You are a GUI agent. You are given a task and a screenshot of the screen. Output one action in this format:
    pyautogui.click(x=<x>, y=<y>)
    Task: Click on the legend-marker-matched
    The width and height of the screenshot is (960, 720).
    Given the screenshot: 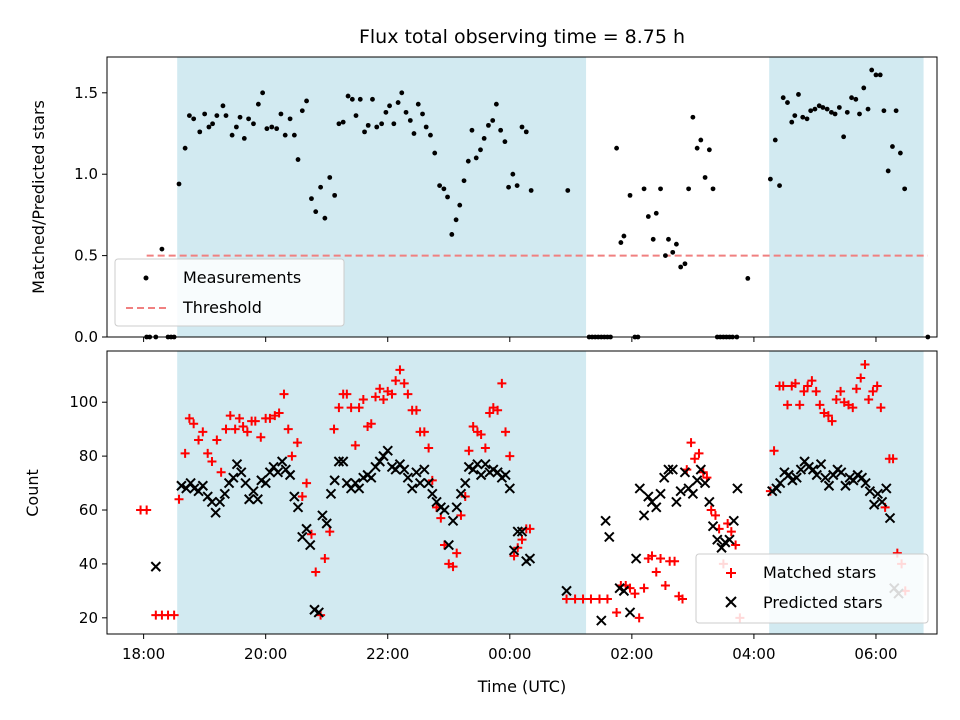 What is the action you would take?
    pyautogui.click(x=731, y=573)
    